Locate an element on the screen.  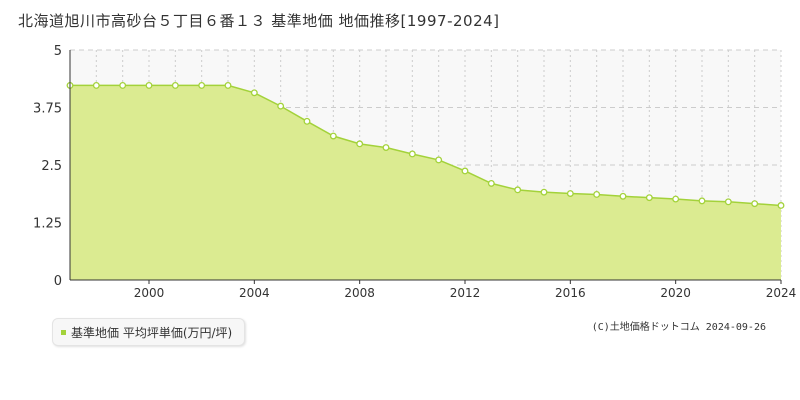
y-tick-label: 5 is located at coordinates (58, 51).